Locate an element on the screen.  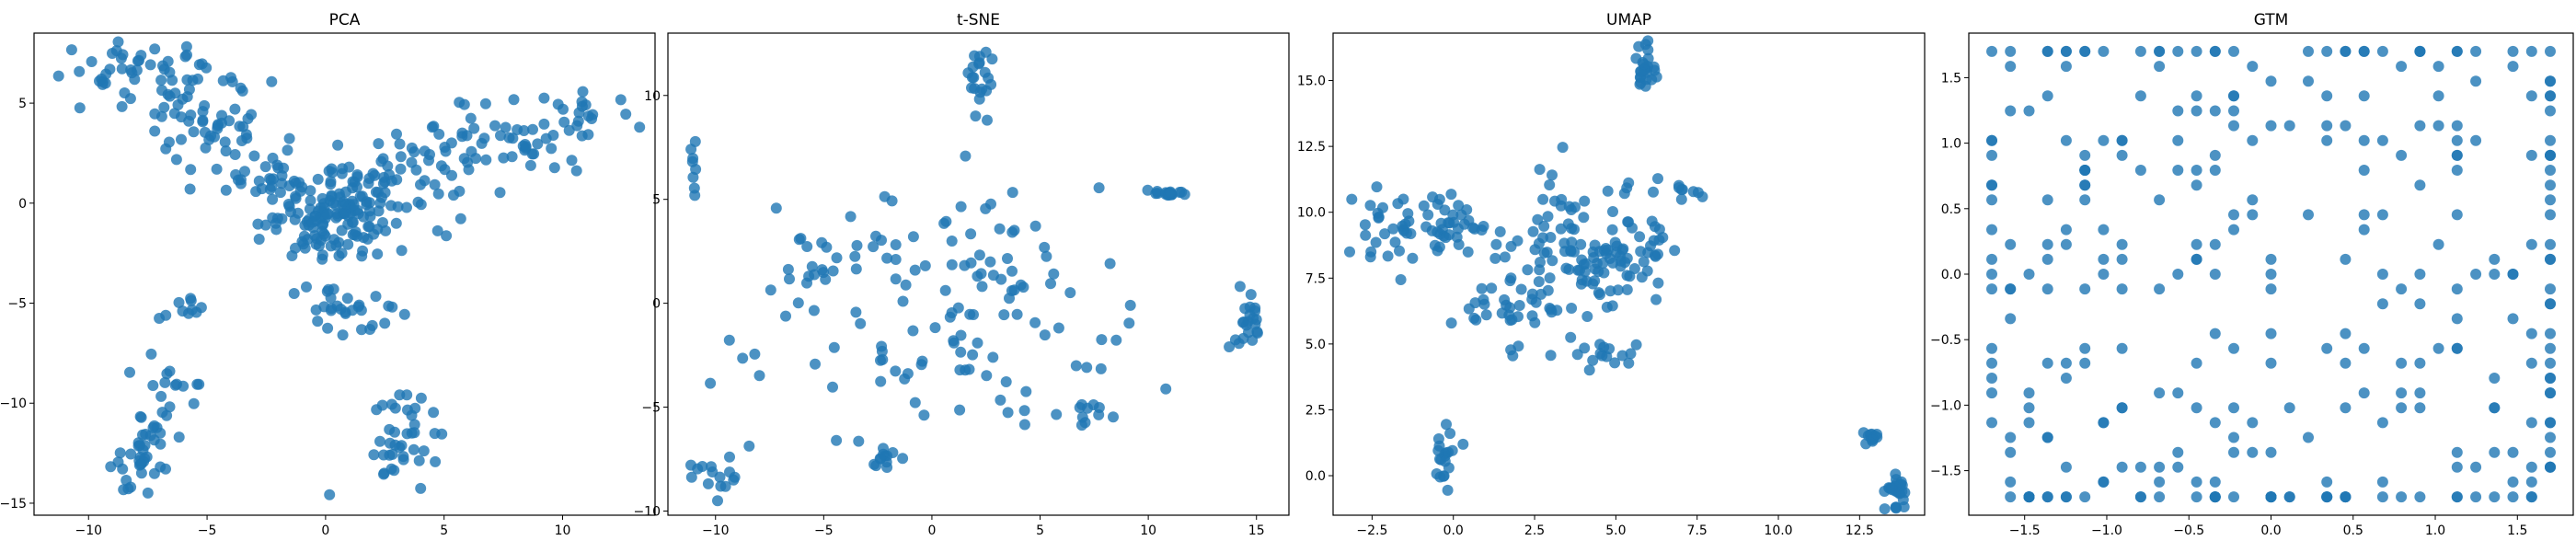
y-tick-label: −10 is located at coordinates (13, 404).